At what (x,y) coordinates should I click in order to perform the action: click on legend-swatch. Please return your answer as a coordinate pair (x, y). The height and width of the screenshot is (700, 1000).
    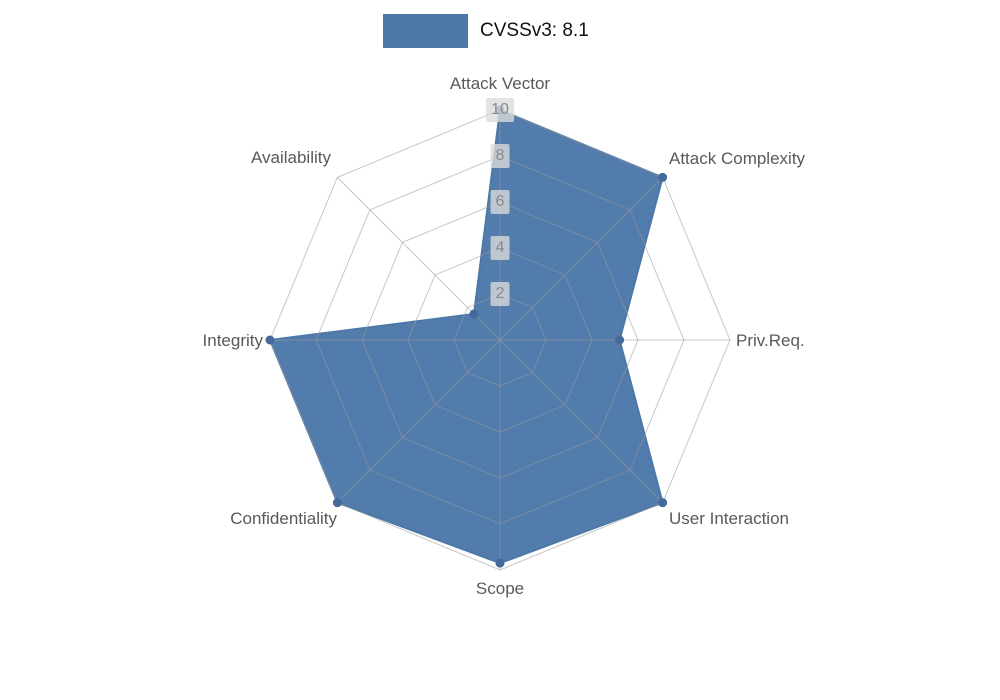
    Looking at the image, I should click on (425, 31).